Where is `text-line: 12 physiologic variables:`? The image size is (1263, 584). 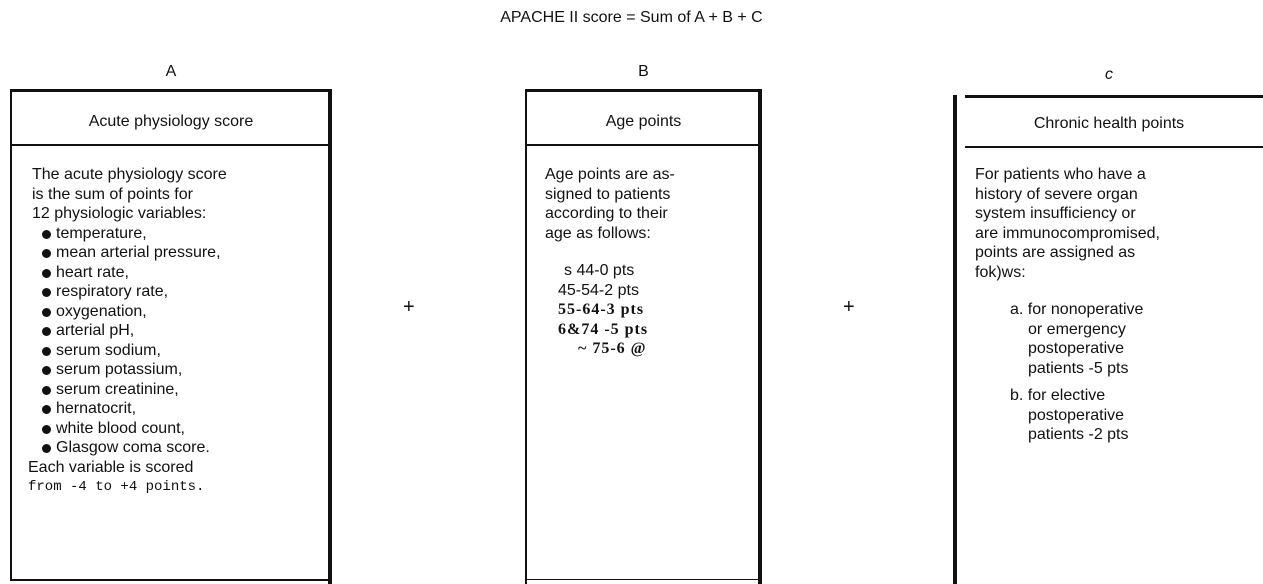
text-line: 12 physiologic variables: is located at coordinates (119, 213).